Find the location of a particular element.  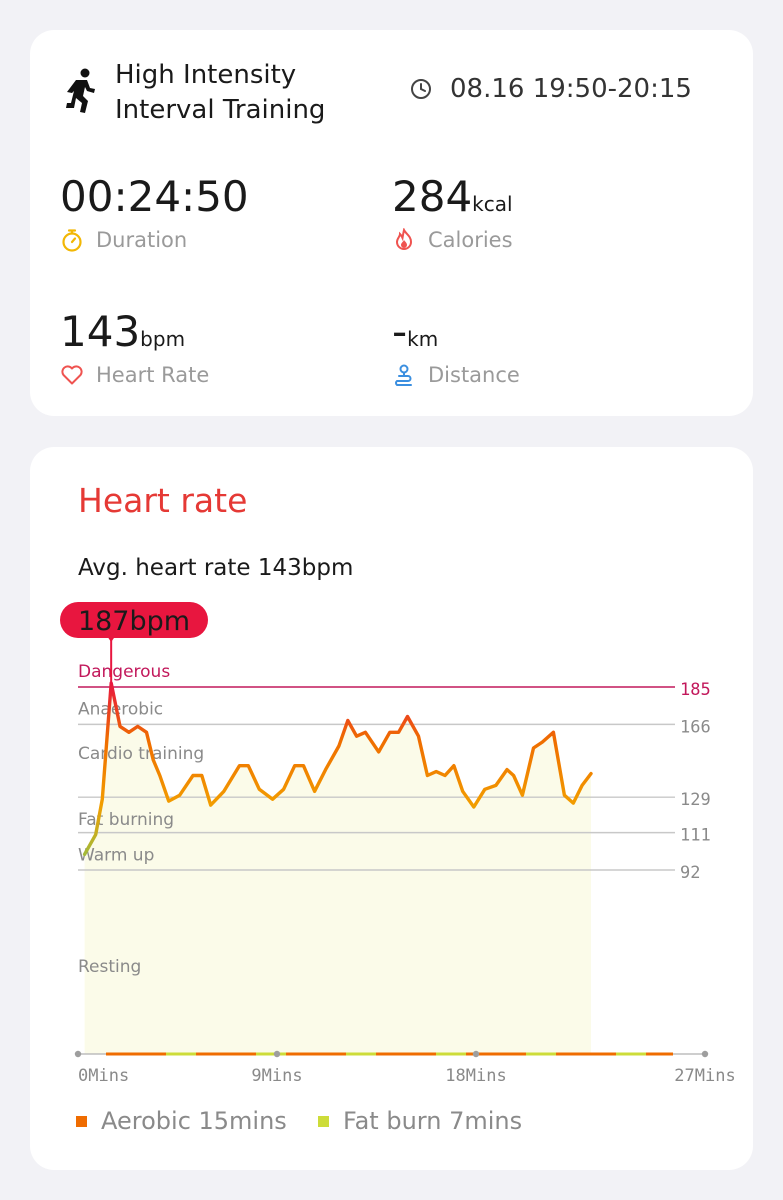

duration-stat: 00:24:50 Duration is located at coordinates (154, 212).